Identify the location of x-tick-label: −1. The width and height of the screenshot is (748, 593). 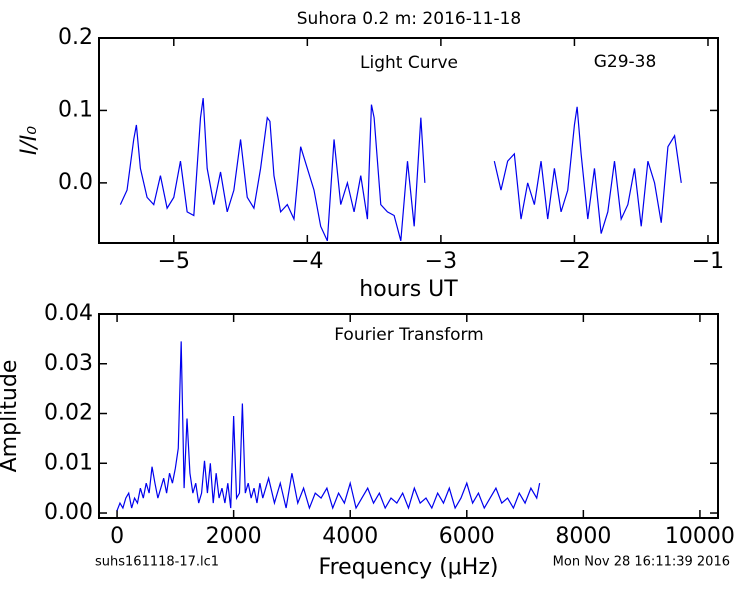
(708, 261).